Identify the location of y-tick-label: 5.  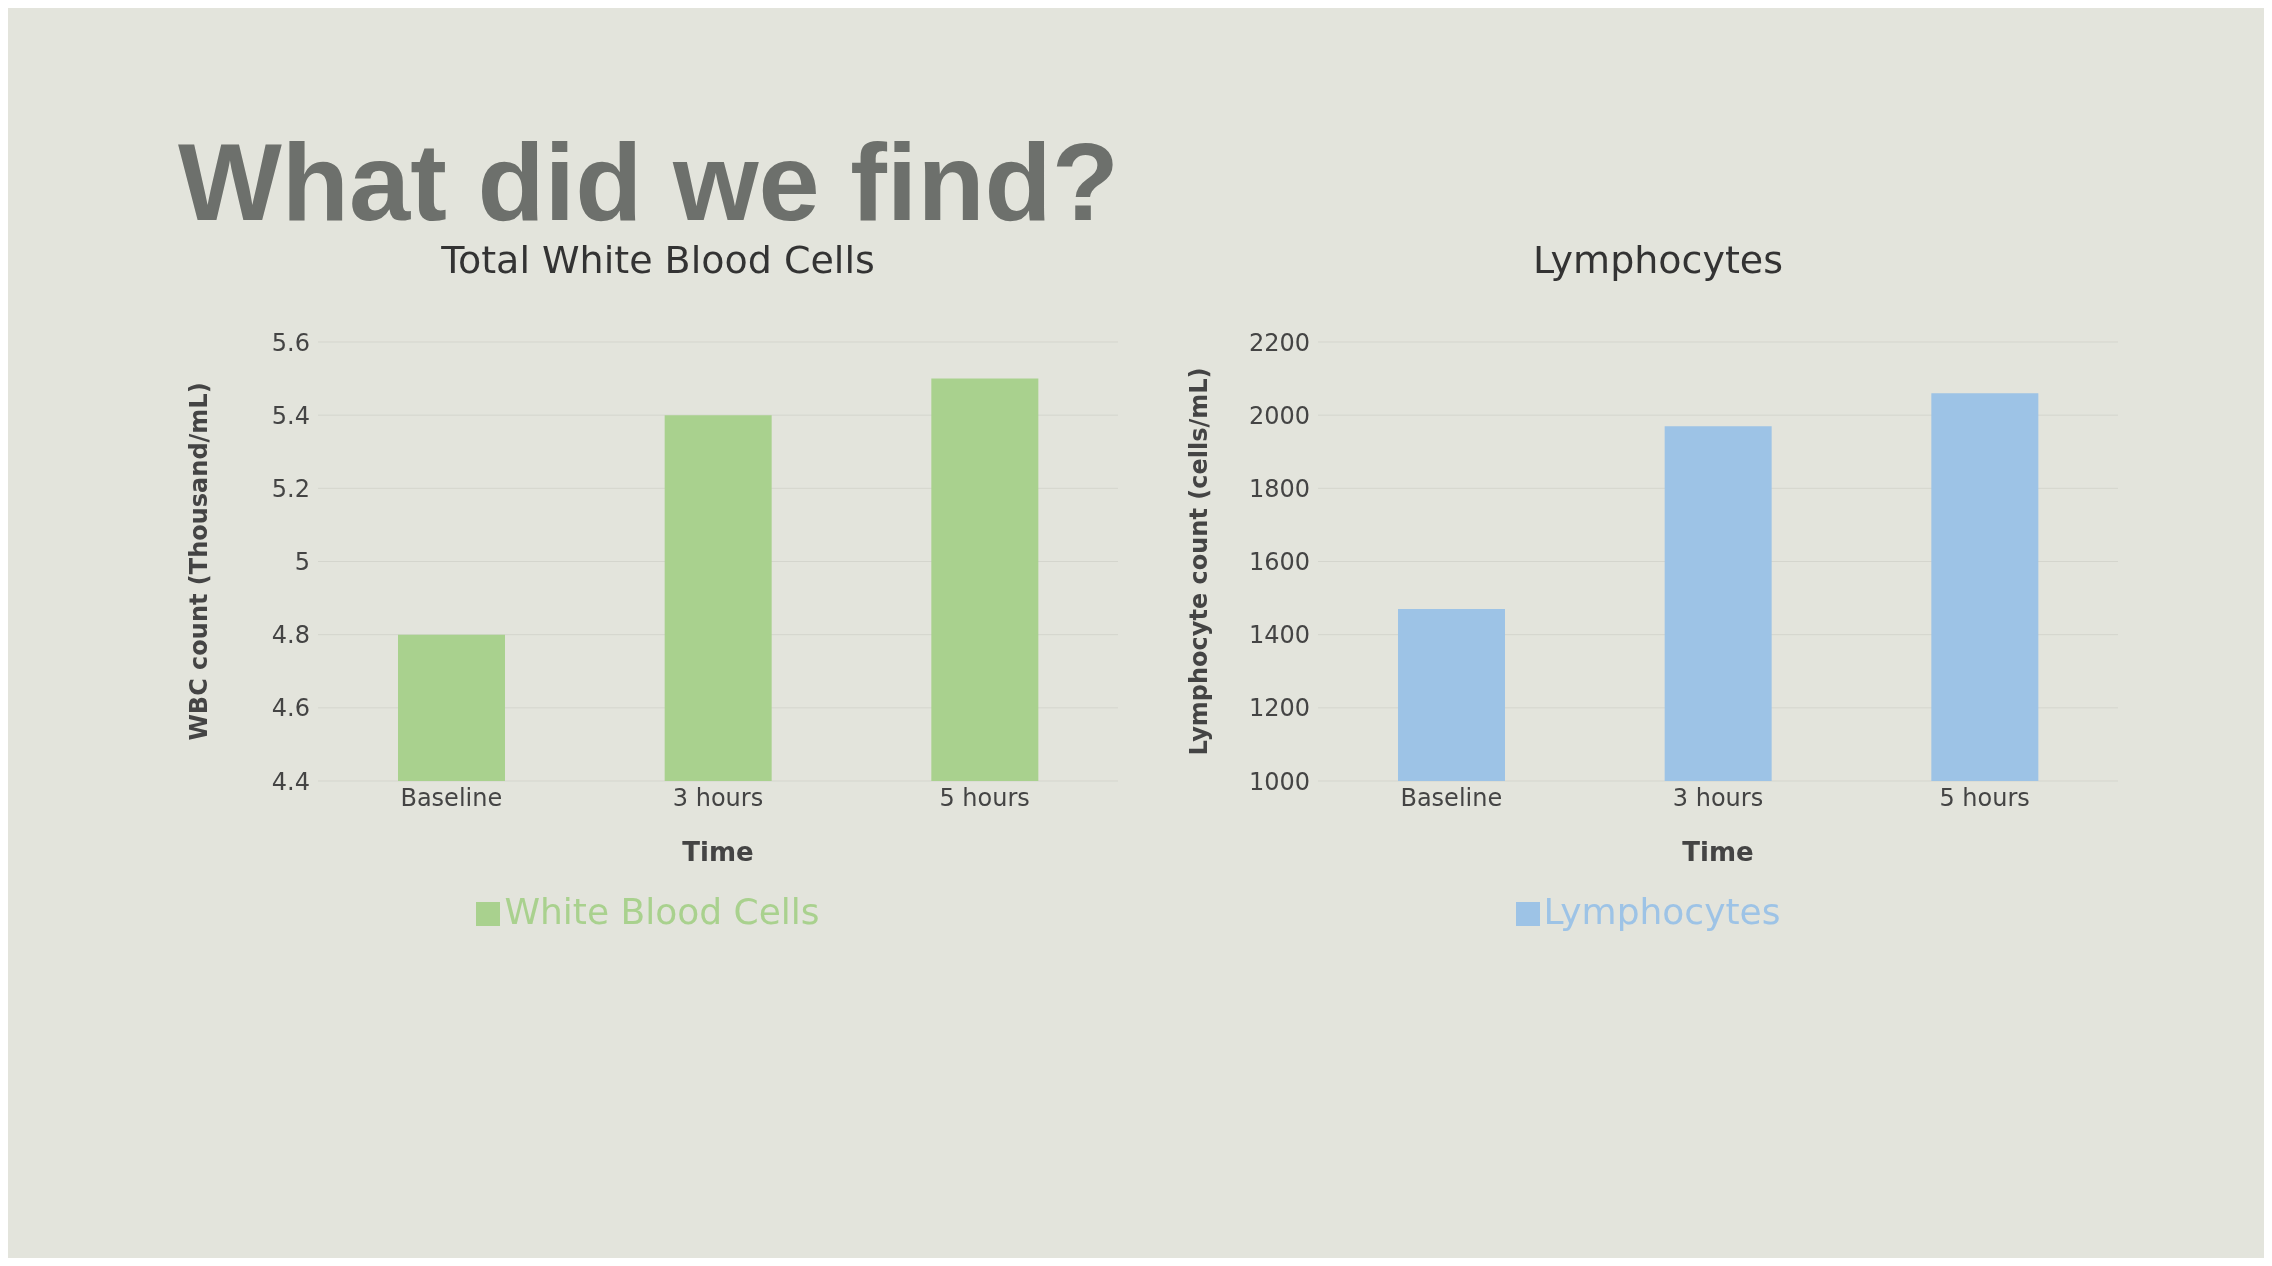
(302, 562).